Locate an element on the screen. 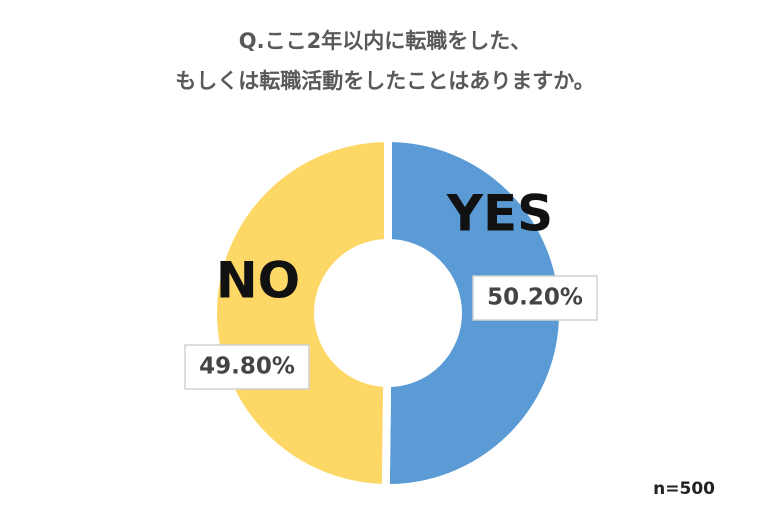 This screenshot has width=770, height=528. category-label: NO is located at coordinates (258, 281).